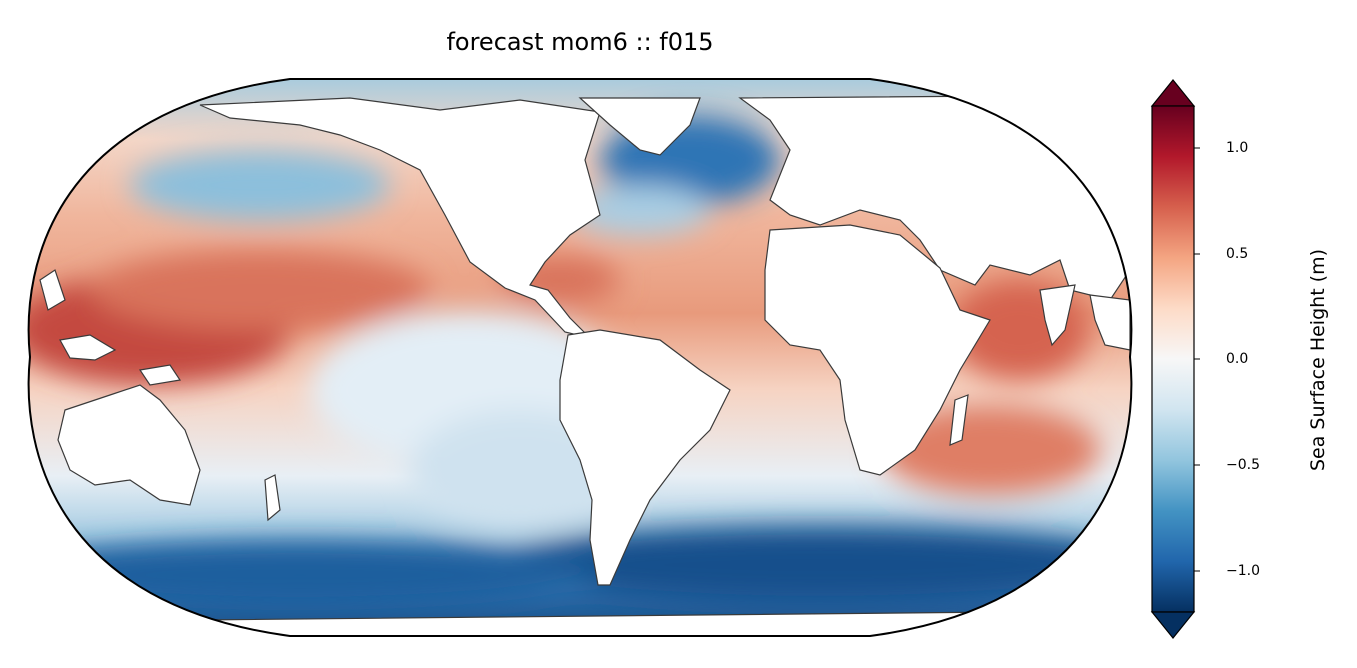 The image size is (1357, 668). I want to click on colorbar-extend-top, so click(1173, 93).